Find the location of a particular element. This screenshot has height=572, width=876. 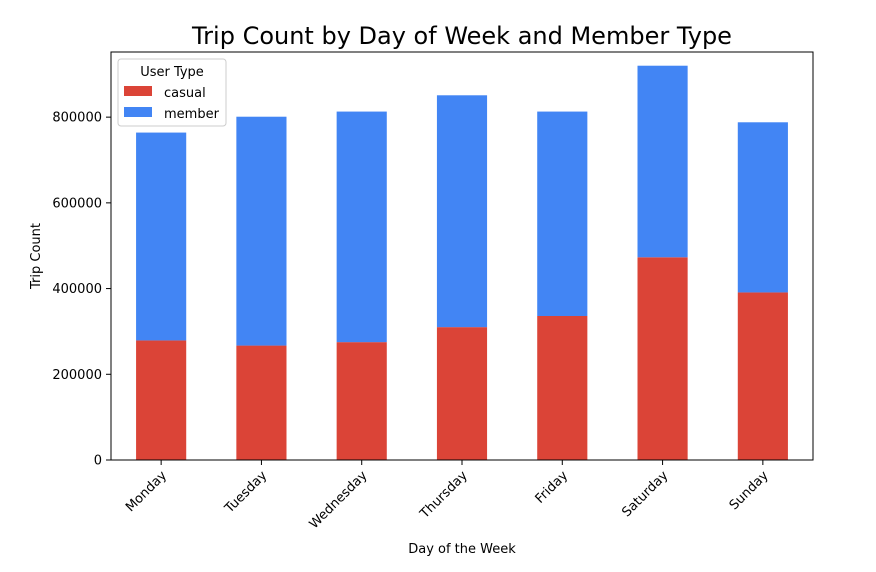

y-tick-label: 800000 is located at coordinates (77, 118).